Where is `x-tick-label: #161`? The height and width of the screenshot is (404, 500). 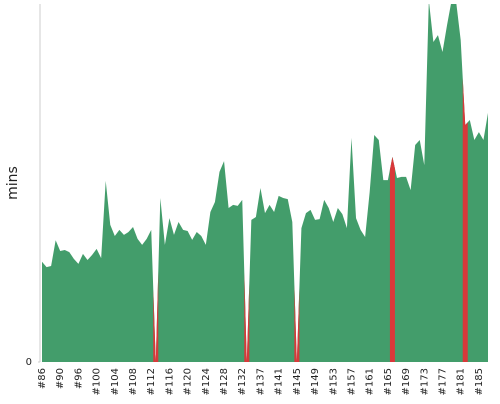
x-tick-label: #161 is located at coordinates (370, 381).